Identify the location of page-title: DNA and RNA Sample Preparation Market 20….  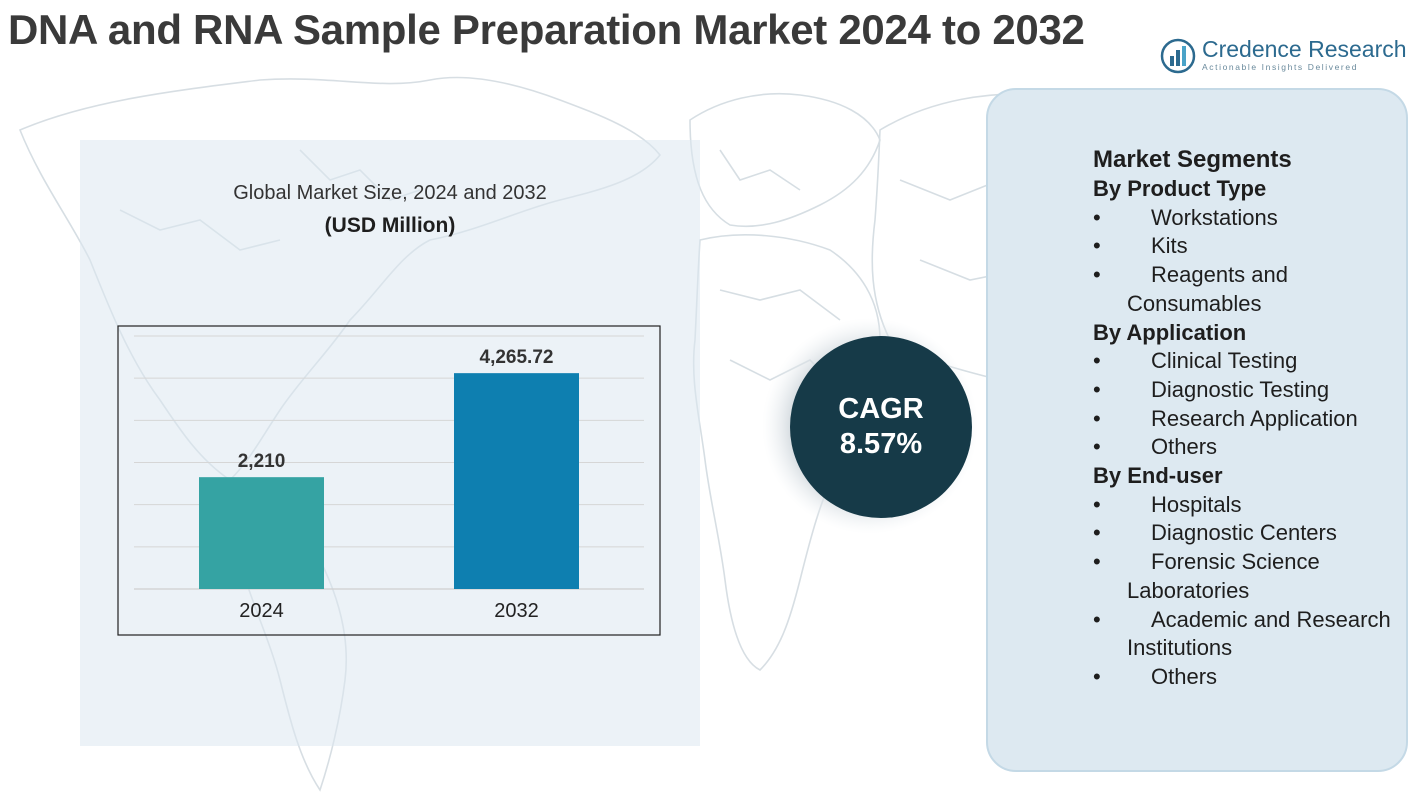
(546, 29).